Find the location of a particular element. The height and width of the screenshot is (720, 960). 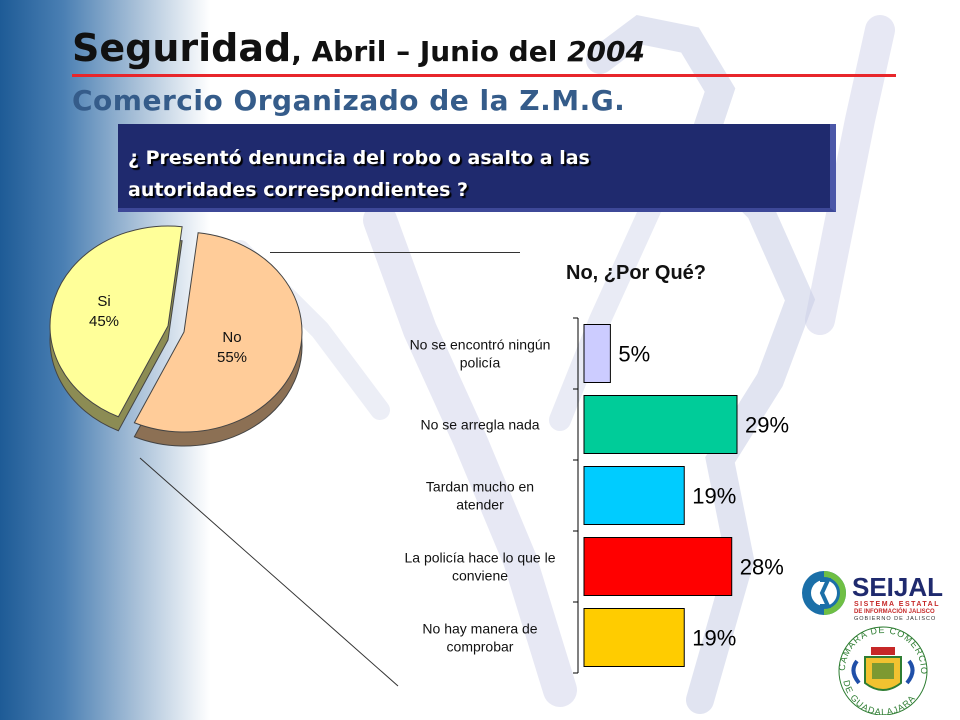

title-underline is located at coordinates (484, 75).